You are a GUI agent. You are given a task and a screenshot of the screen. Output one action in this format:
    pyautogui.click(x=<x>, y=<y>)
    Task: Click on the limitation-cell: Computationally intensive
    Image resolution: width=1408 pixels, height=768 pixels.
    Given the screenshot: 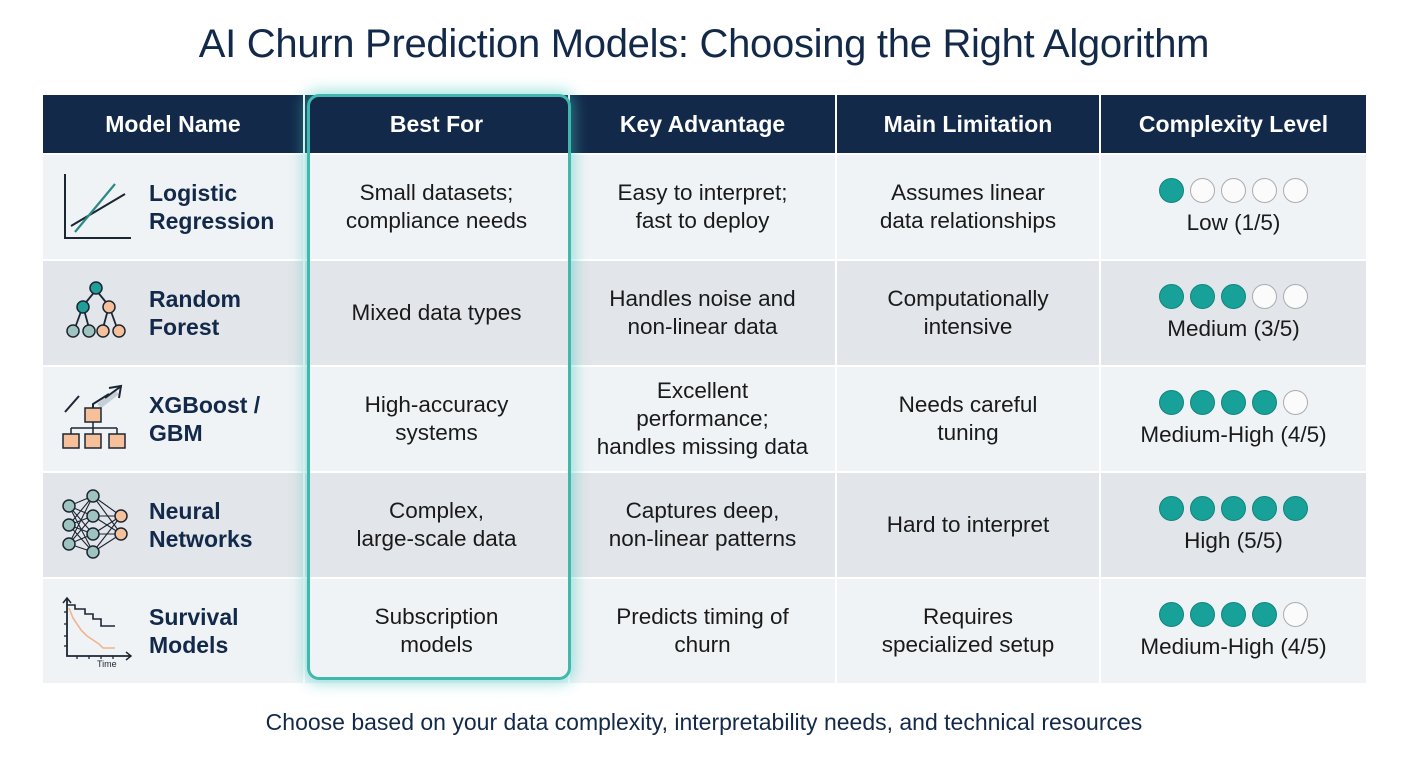 What is the action you would take?
    pyautogui.click(x=969, y=313)
    